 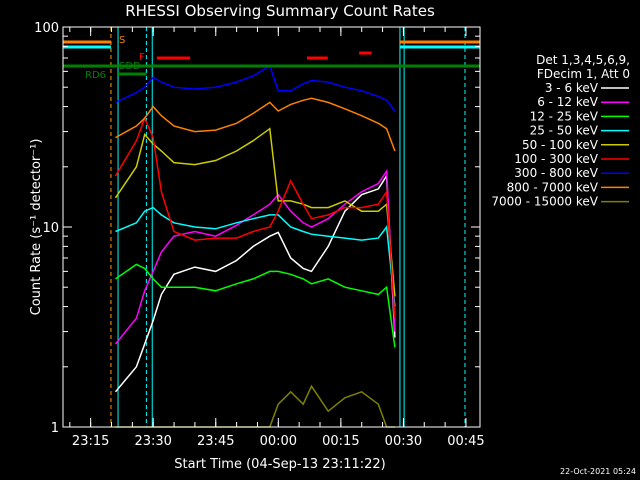 What do you see at coordinates (122, 40) in the screenshot?
I see `flag-label-s: S` at bounding box center [122, 40].